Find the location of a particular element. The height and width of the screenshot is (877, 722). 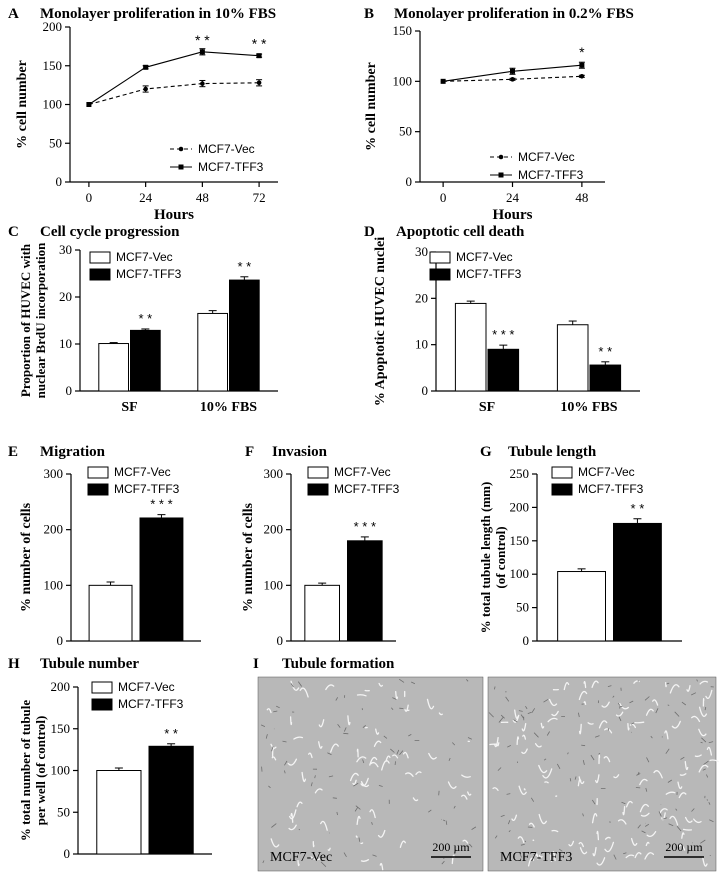

chart-title: Tubule formation is located at coordinates (338, 664).